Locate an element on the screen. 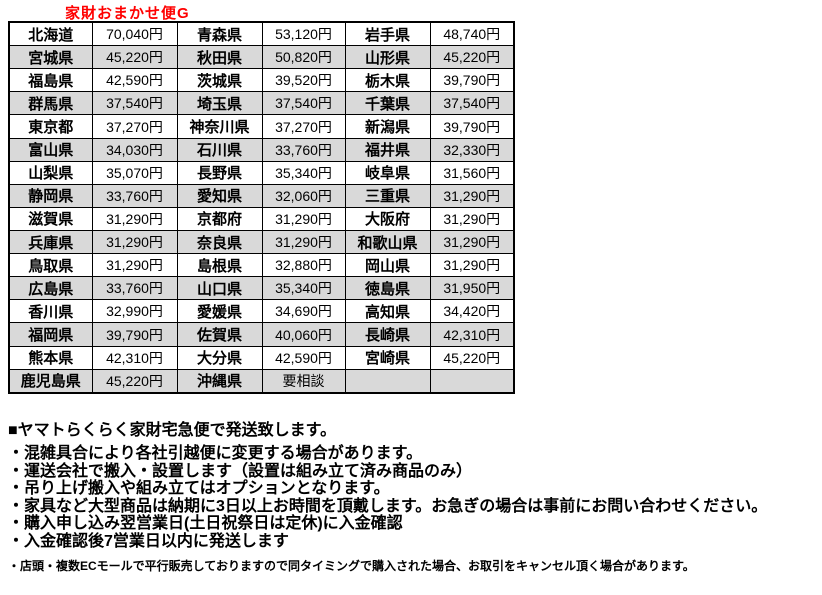  prefecture-cell: 佐賀県 is located at coordinates (219, 334).